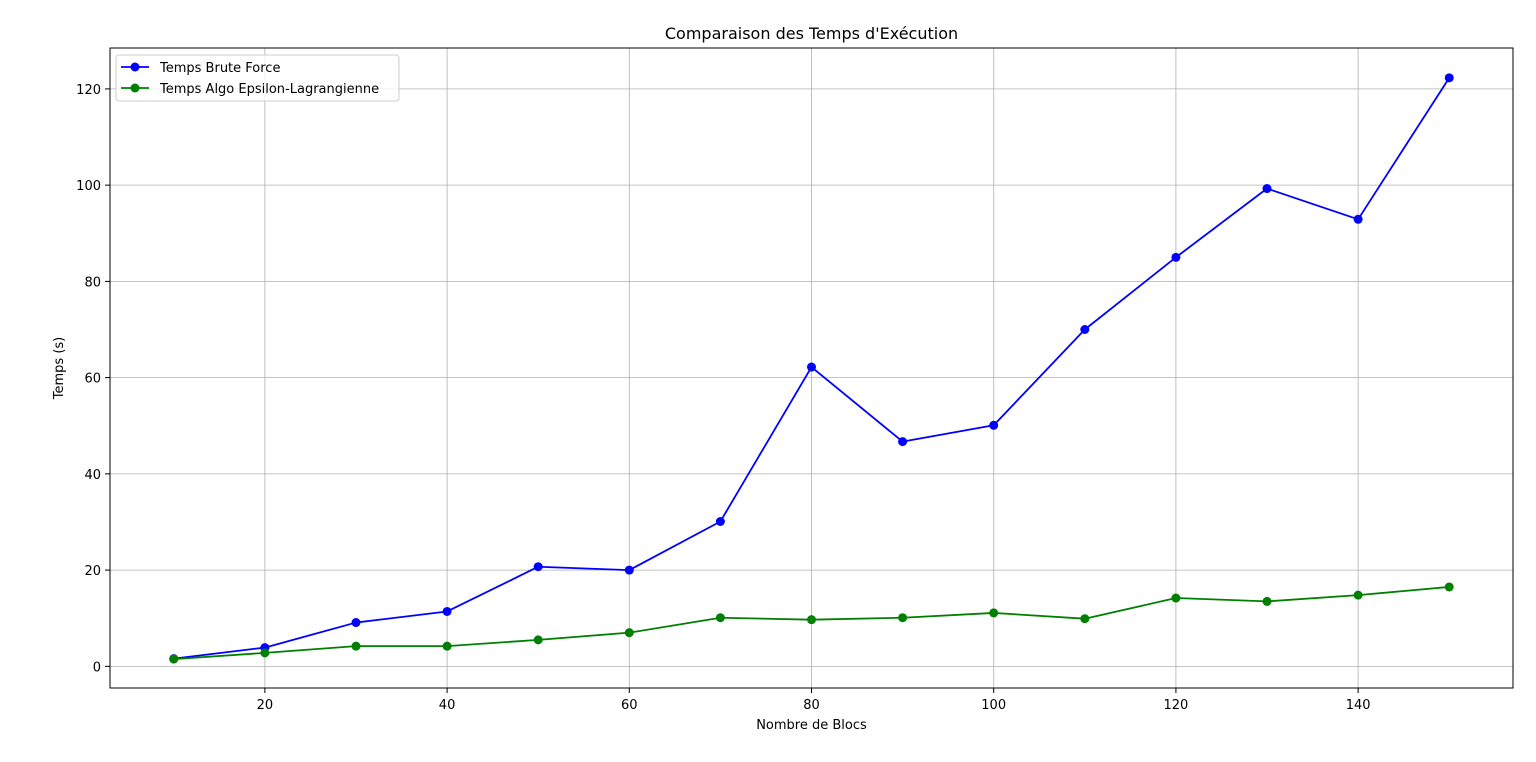  What do you see at coordinates (92, 475) in the screenshot?
I see `y-tick-label: 40` at bounding box center [92, 475].